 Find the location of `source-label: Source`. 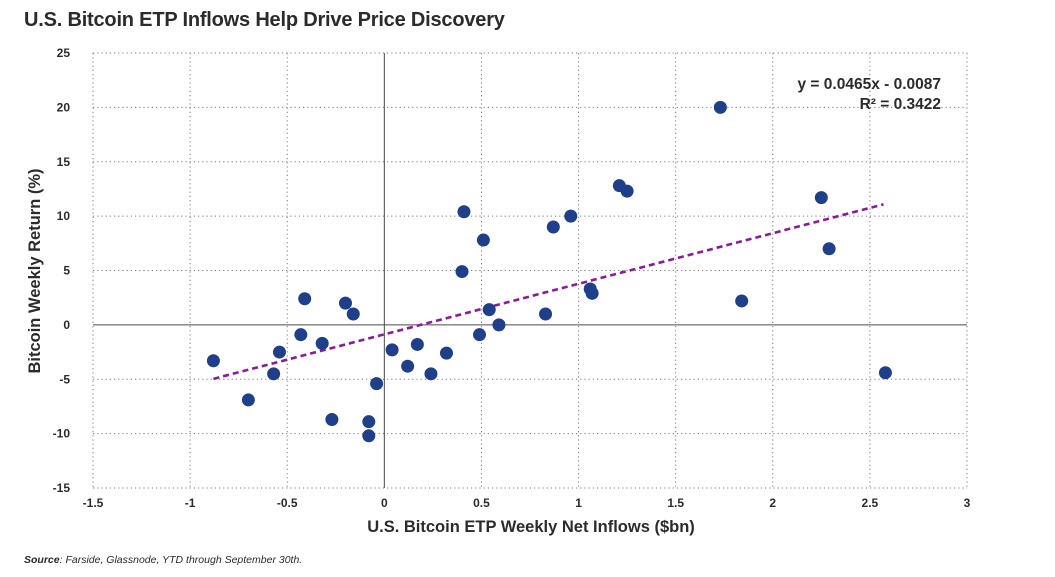

source-label: Source is located at coordinates (42, 560).